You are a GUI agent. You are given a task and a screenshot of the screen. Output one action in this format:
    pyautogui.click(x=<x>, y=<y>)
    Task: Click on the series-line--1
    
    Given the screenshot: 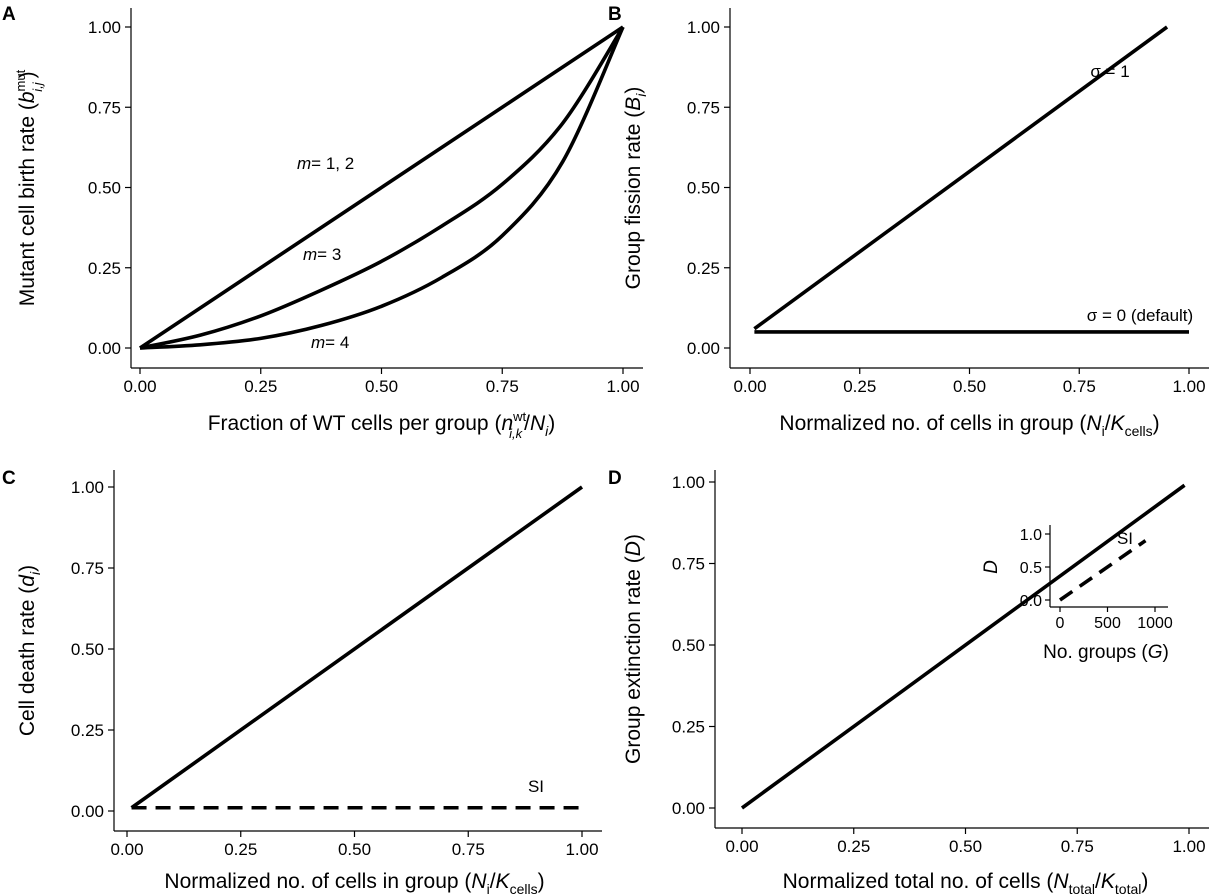 What is the action you would take?
    pyautogui.click(x=961, y=178)
    